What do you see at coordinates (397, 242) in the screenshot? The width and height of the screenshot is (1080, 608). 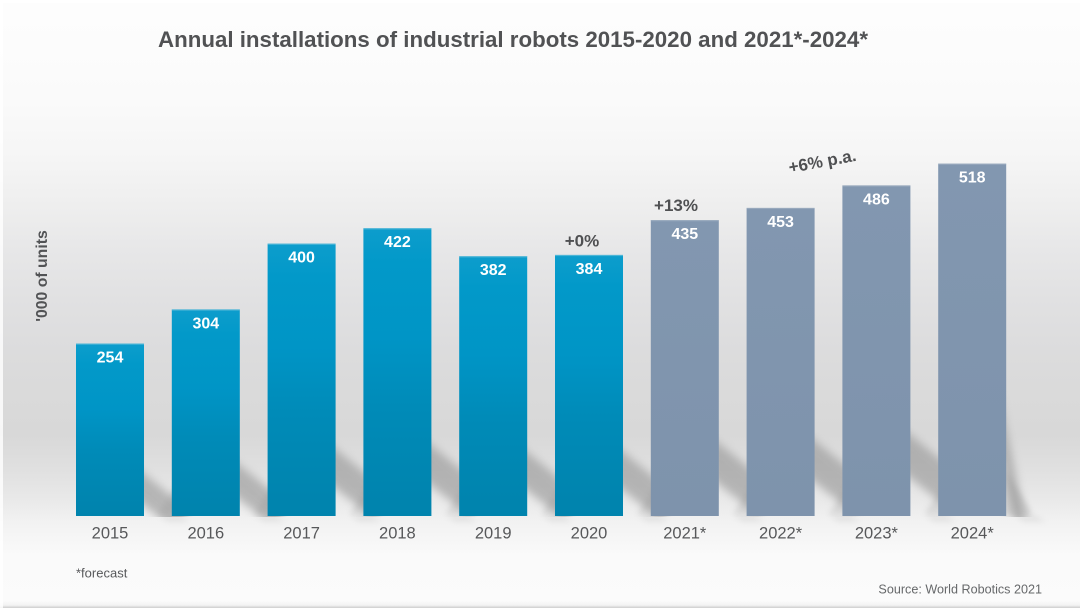 I see `svg-text: 422` at bounding box center [397, 242].